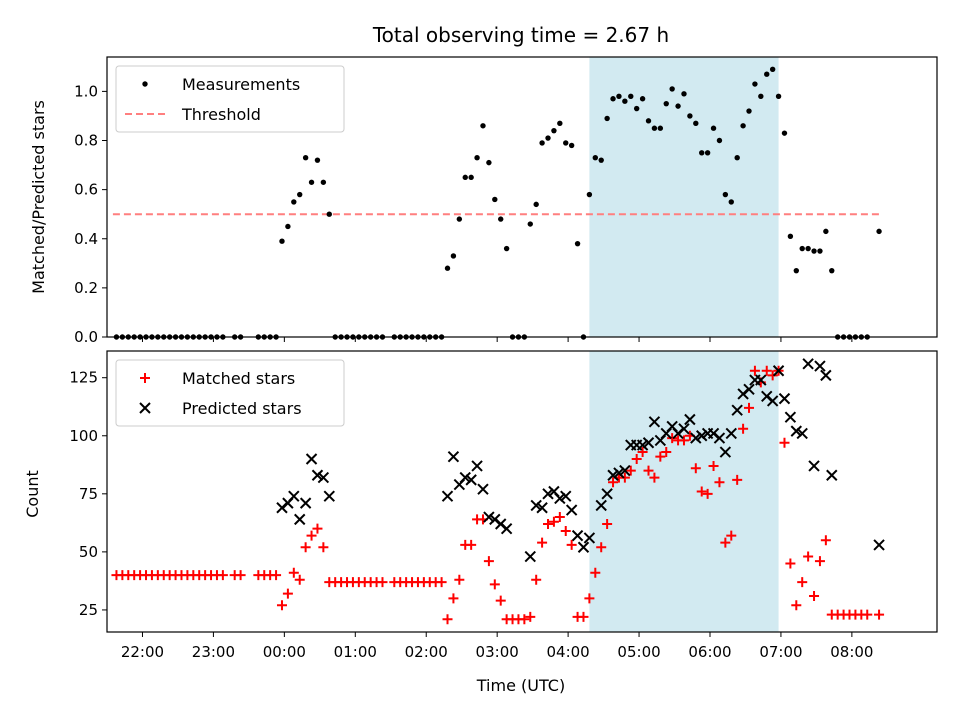 The image size is (960, 720). What do you see at coordinates (88, 552) in the screenshot?
I see `bottom-y-tick-label: 50` at bounding box center [88, 552].